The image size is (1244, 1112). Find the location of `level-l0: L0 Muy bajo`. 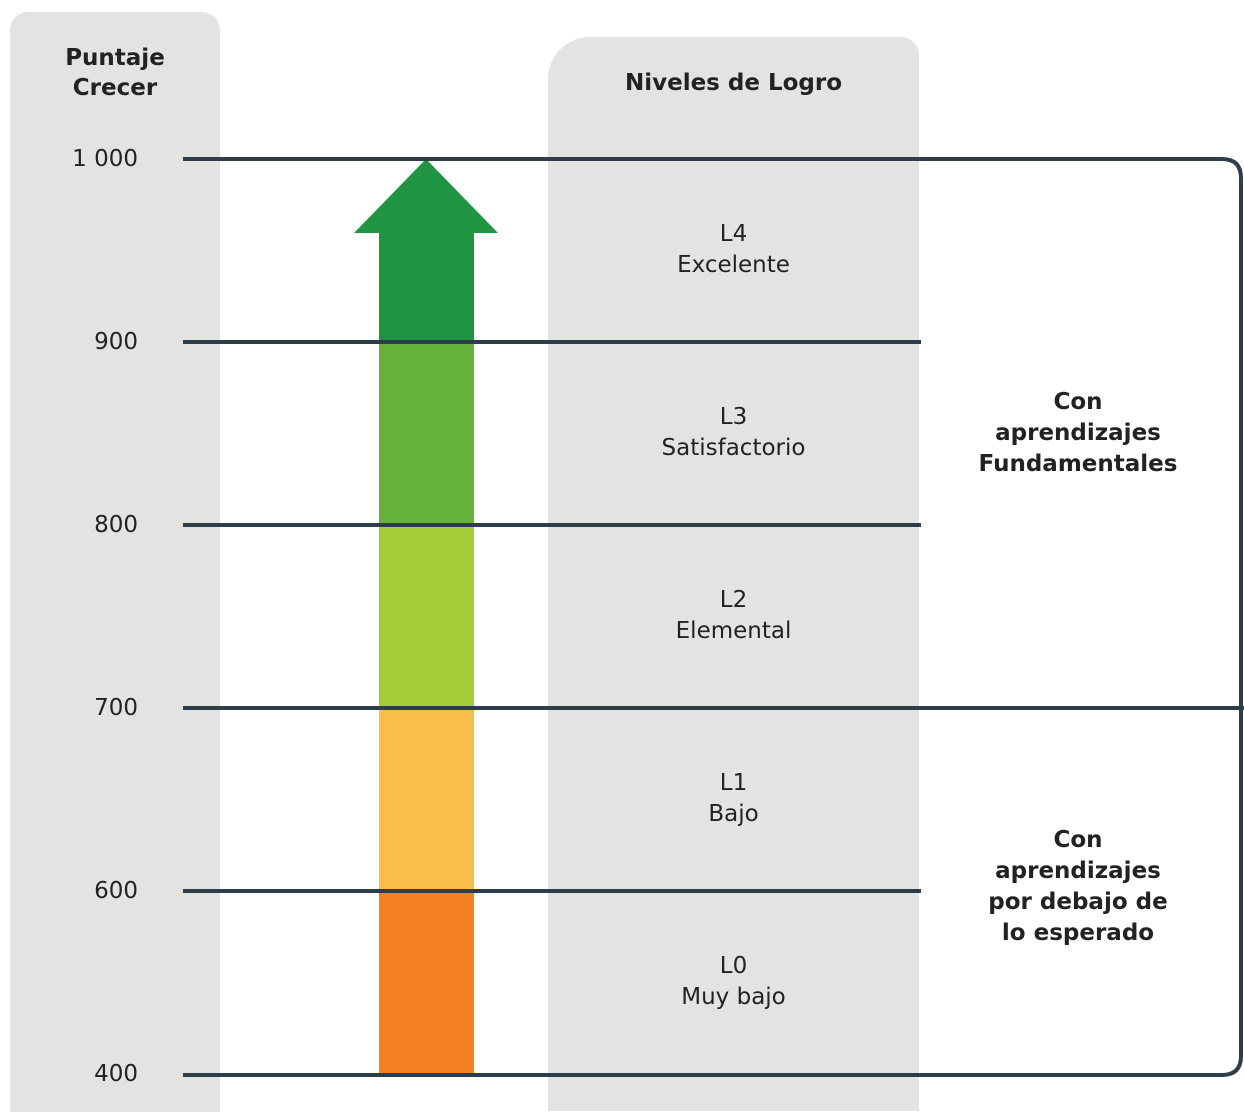

level-l0: L0 Muy bajo is located at coordinates (733, 982).